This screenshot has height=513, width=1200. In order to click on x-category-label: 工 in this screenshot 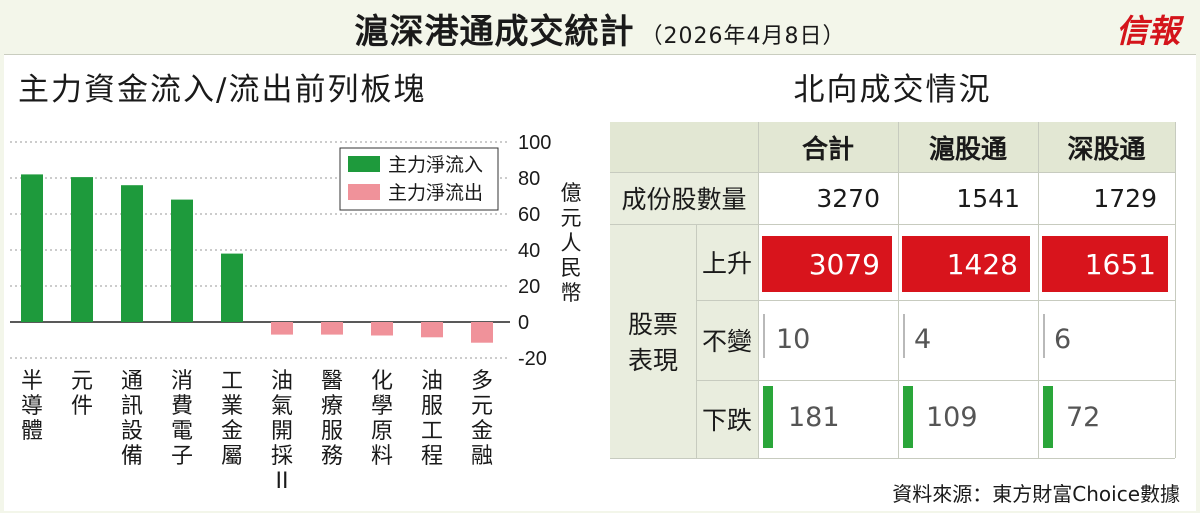, I will do `click(432, 431)`.